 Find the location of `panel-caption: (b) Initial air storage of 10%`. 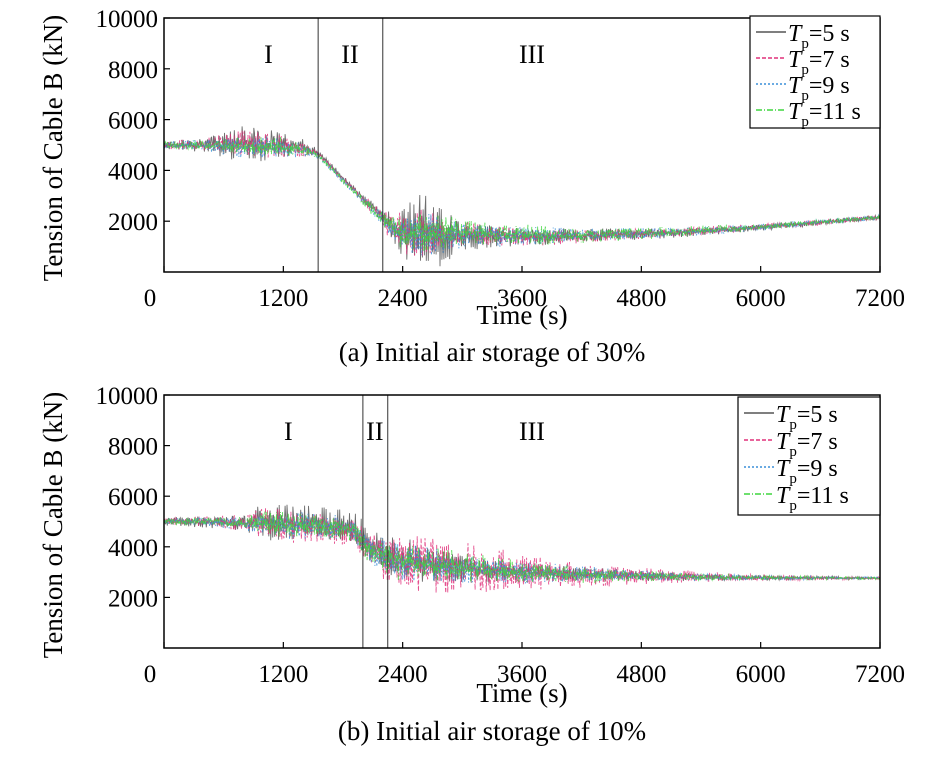

panel-caption: (b) Initial air storage of 10% is located at coordinates (492, 731).